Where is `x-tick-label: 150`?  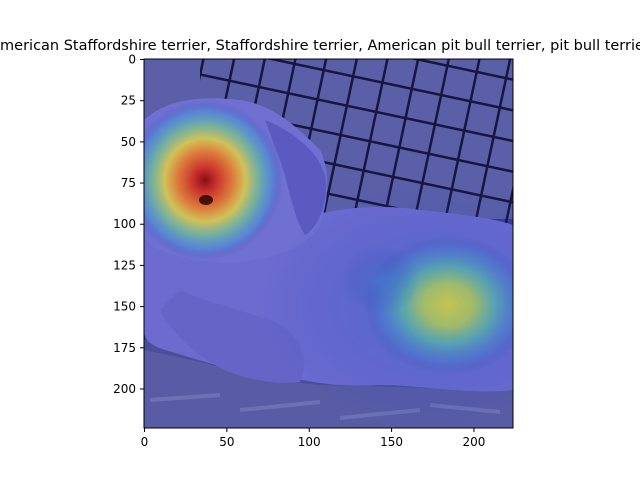
x-tick-label: 150 is located at coordinates (391, 442).